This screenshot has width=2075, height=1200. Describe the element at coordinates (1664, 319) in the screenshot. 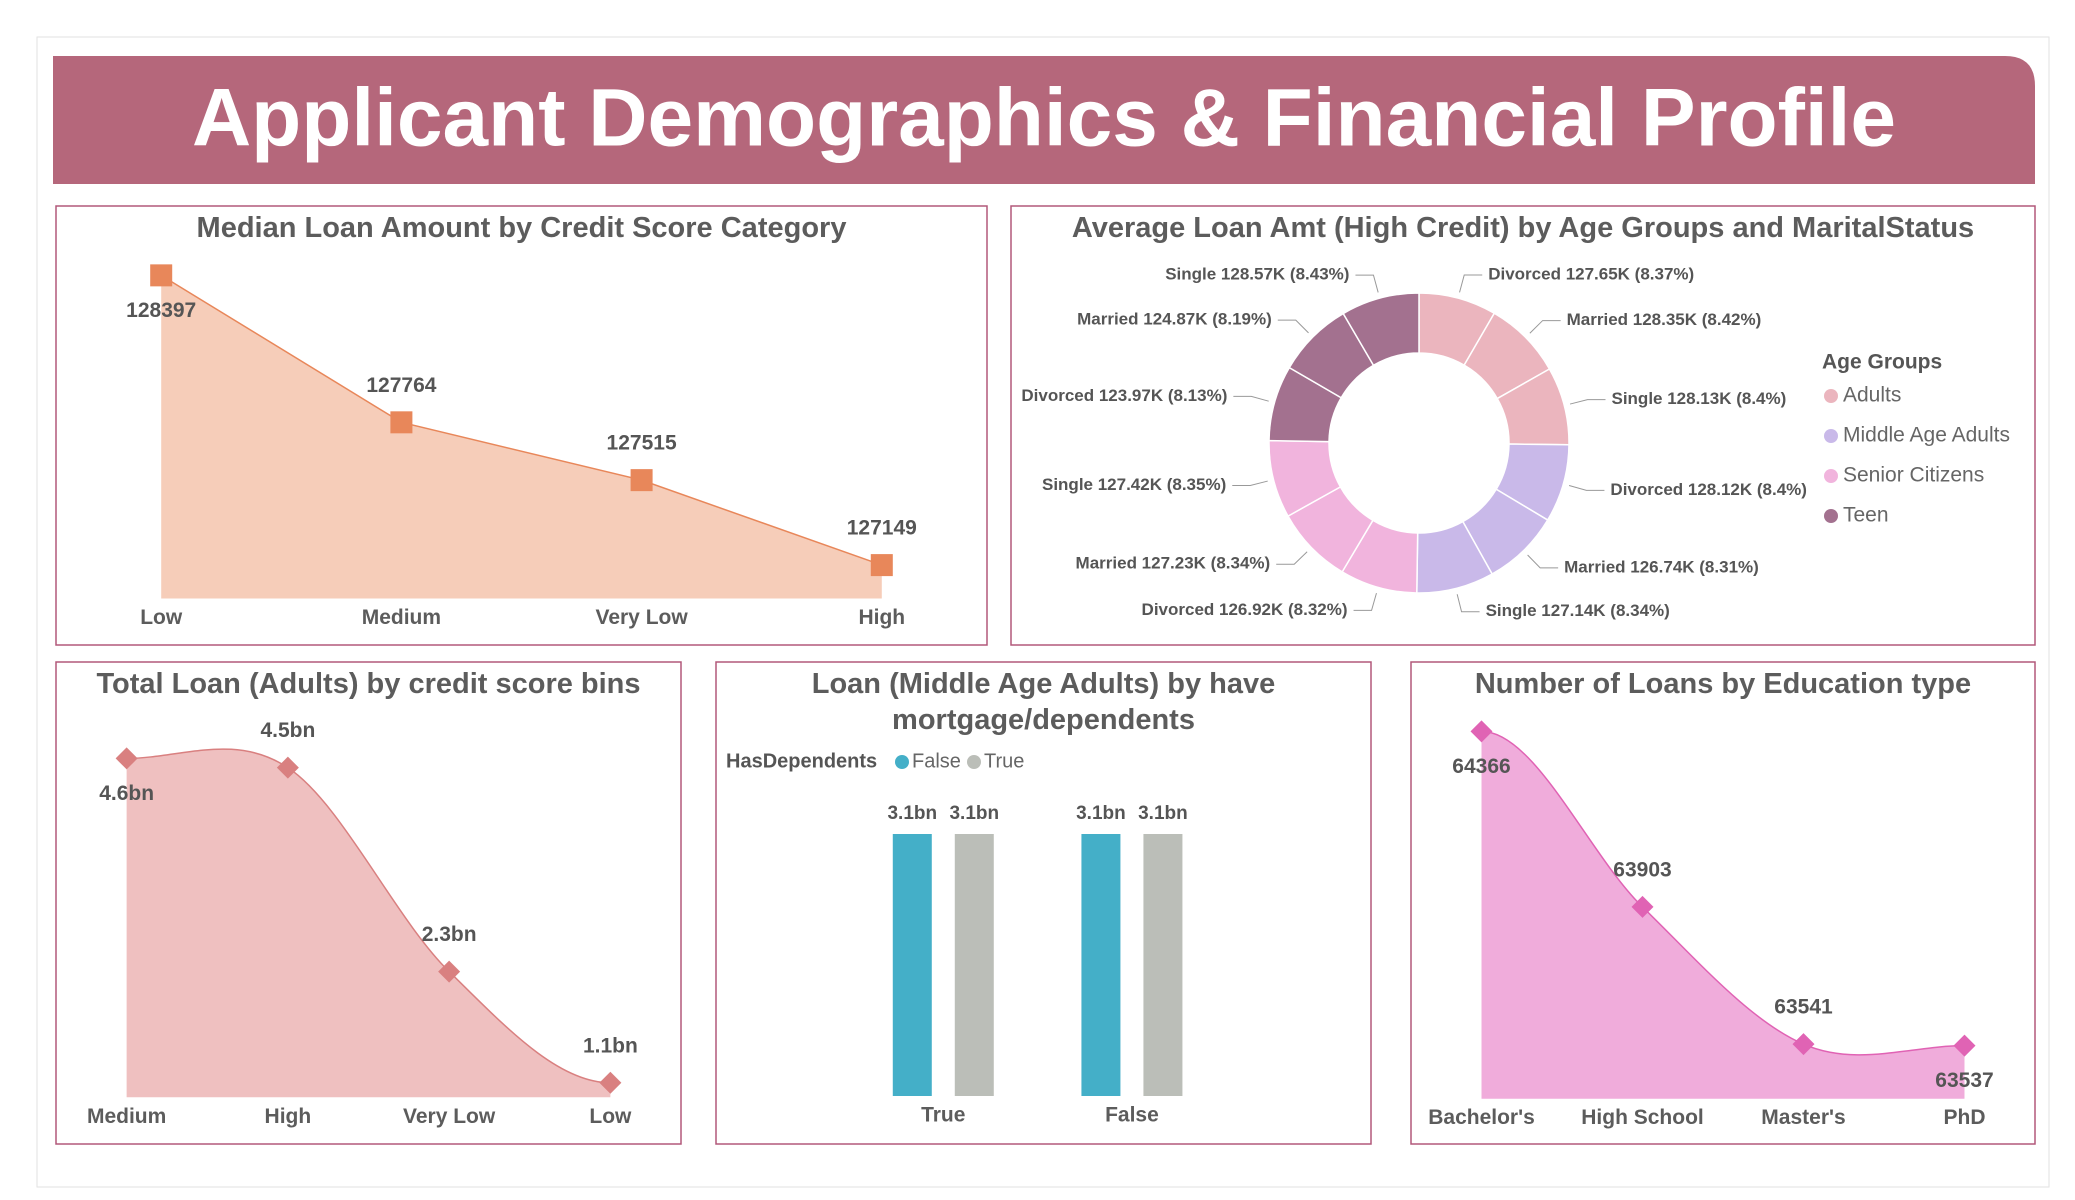

I see `data-label: Married 128.35K (8.42%)` at that location.